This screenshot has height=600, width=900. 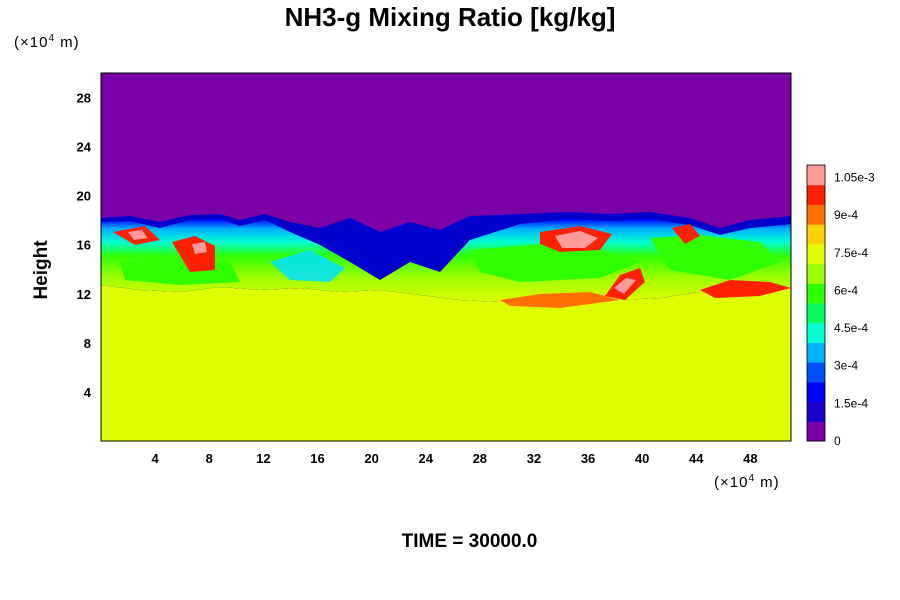 I want to click on colorbar-tick-label: 1.05e-3, so click(x=854, y=178).